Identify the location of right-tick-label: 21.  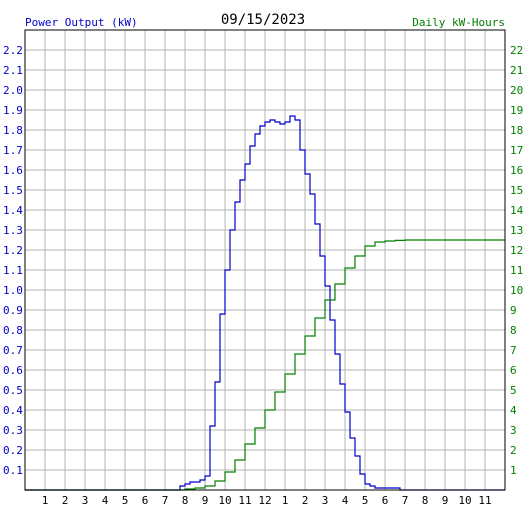
(516, 70).